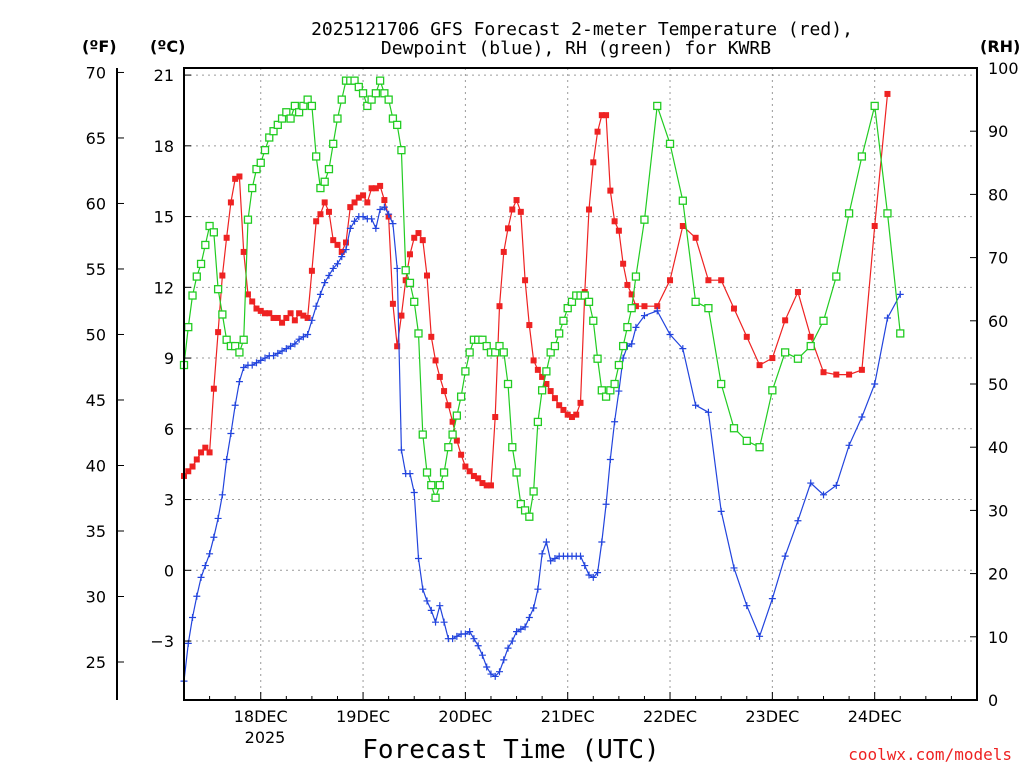  I want to click on year-label: 2025, so click(265, 737).